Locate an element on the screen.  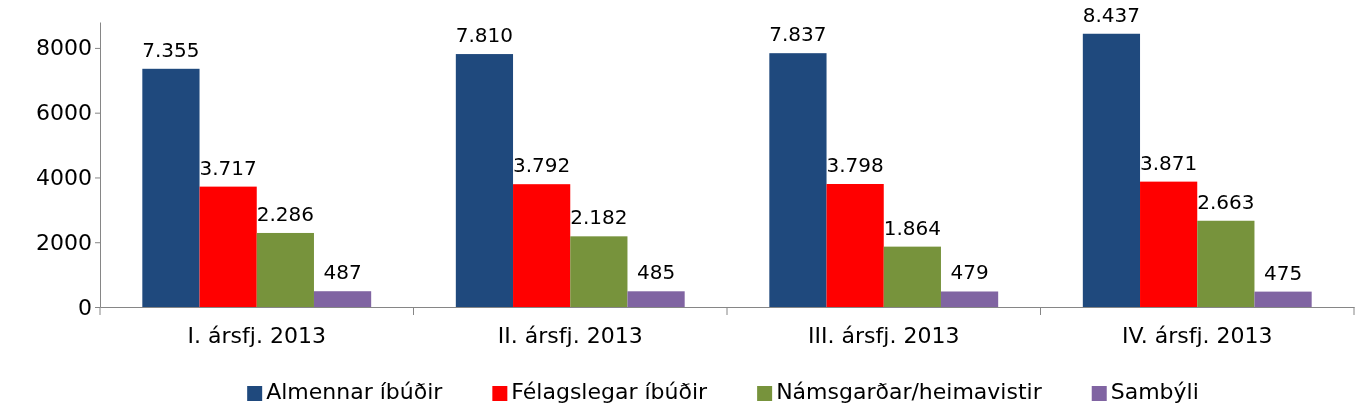
legend-label: Námsgarðar/heimavistir is located at coordinates (909, 391).